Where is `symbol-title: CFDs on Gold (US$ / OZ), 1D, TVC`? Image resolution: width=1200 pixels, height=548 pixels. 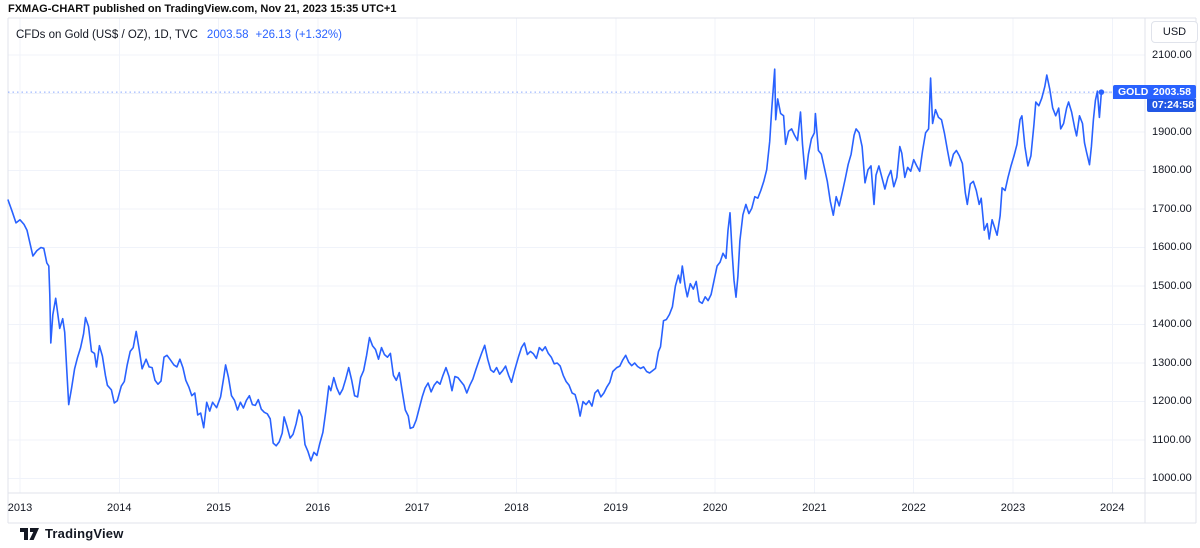
symbol-title: CFDs on Gold (US$ / OZ), 1D, TVC is located at coordinates (107, 35).